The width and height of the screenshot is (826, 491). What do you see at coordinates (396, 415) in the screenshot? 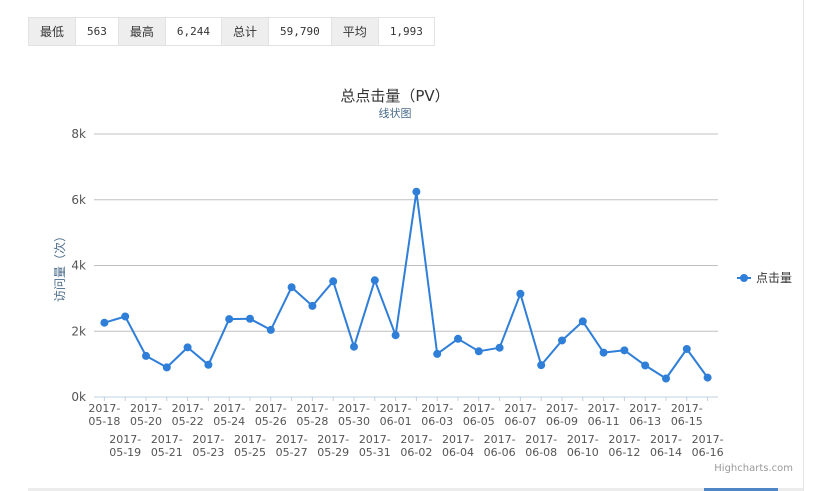
I see `x-tick-label: 2017-06-01` at bounding box center [396, 415].